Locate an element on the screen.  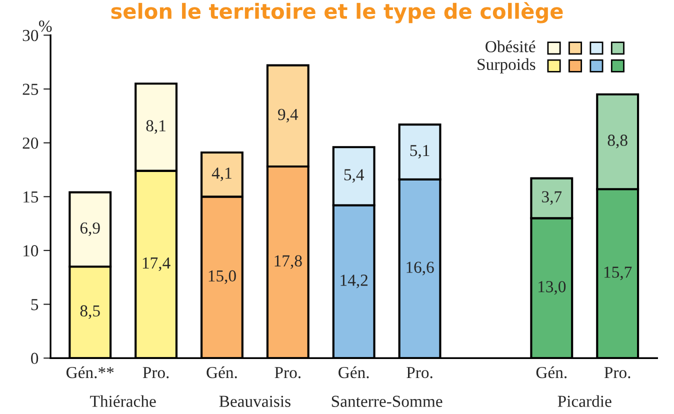
data-label: 15,7 is located at coordinates (618, 273).